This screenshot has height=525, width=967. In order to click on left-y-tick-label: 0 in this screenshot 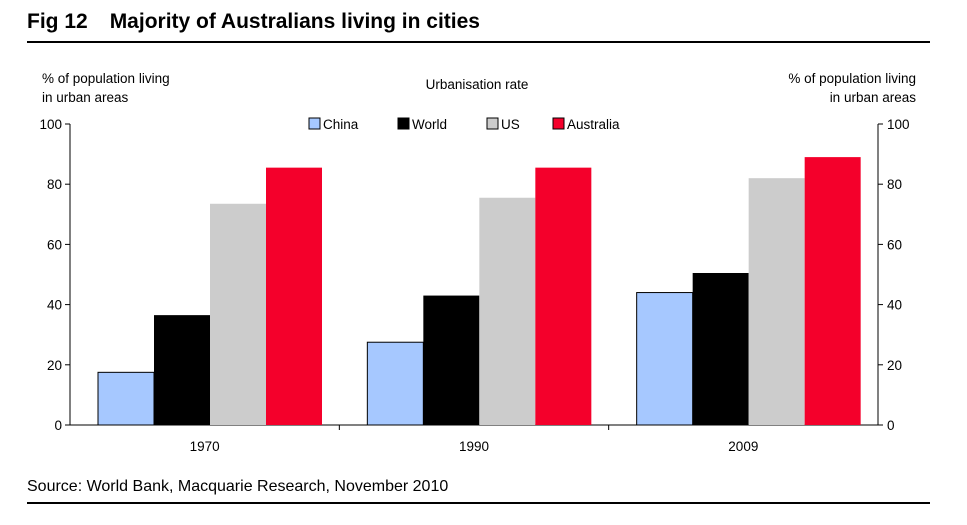, I will do `click(58, 425)`.